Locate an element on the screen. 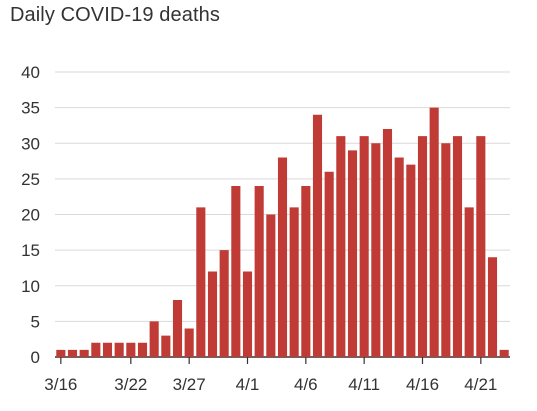 The width and height of the screenshot is (537, 411). x-tick-label: 4/21 is located at coordinates (480, 384).